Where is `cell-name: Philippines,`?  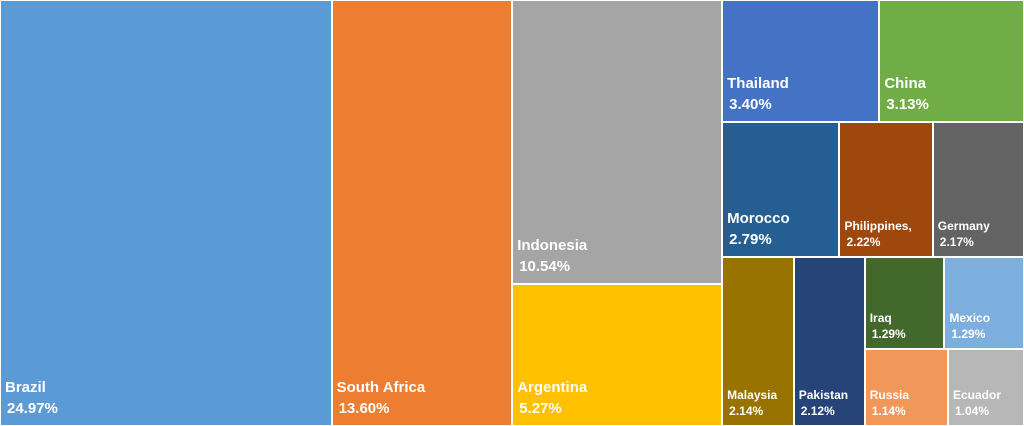 cell-name: Philippines, is located at coordinates (878, 225).